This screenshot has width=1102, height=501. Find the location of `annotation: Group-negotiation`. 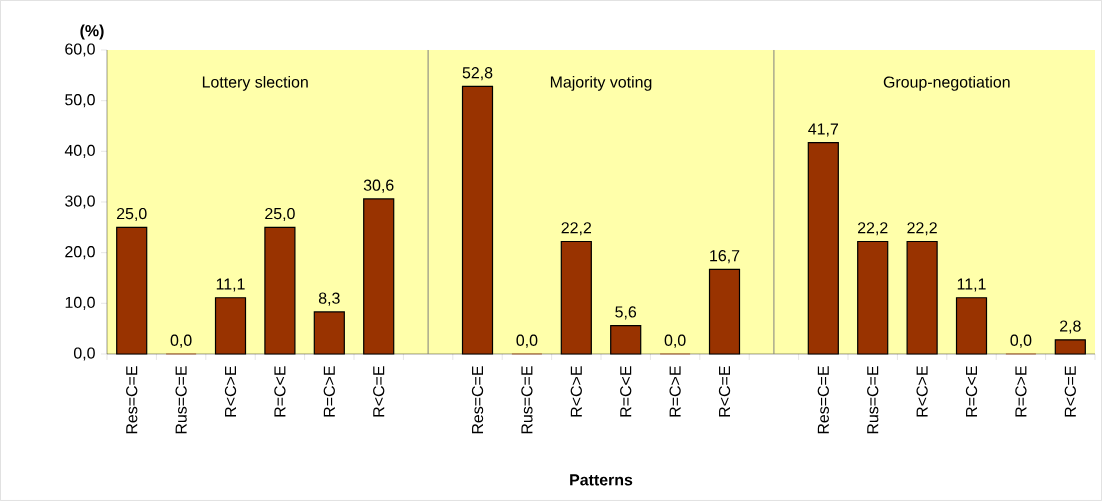

annotation: Group-negotiation is located at coordinates (946, 83).